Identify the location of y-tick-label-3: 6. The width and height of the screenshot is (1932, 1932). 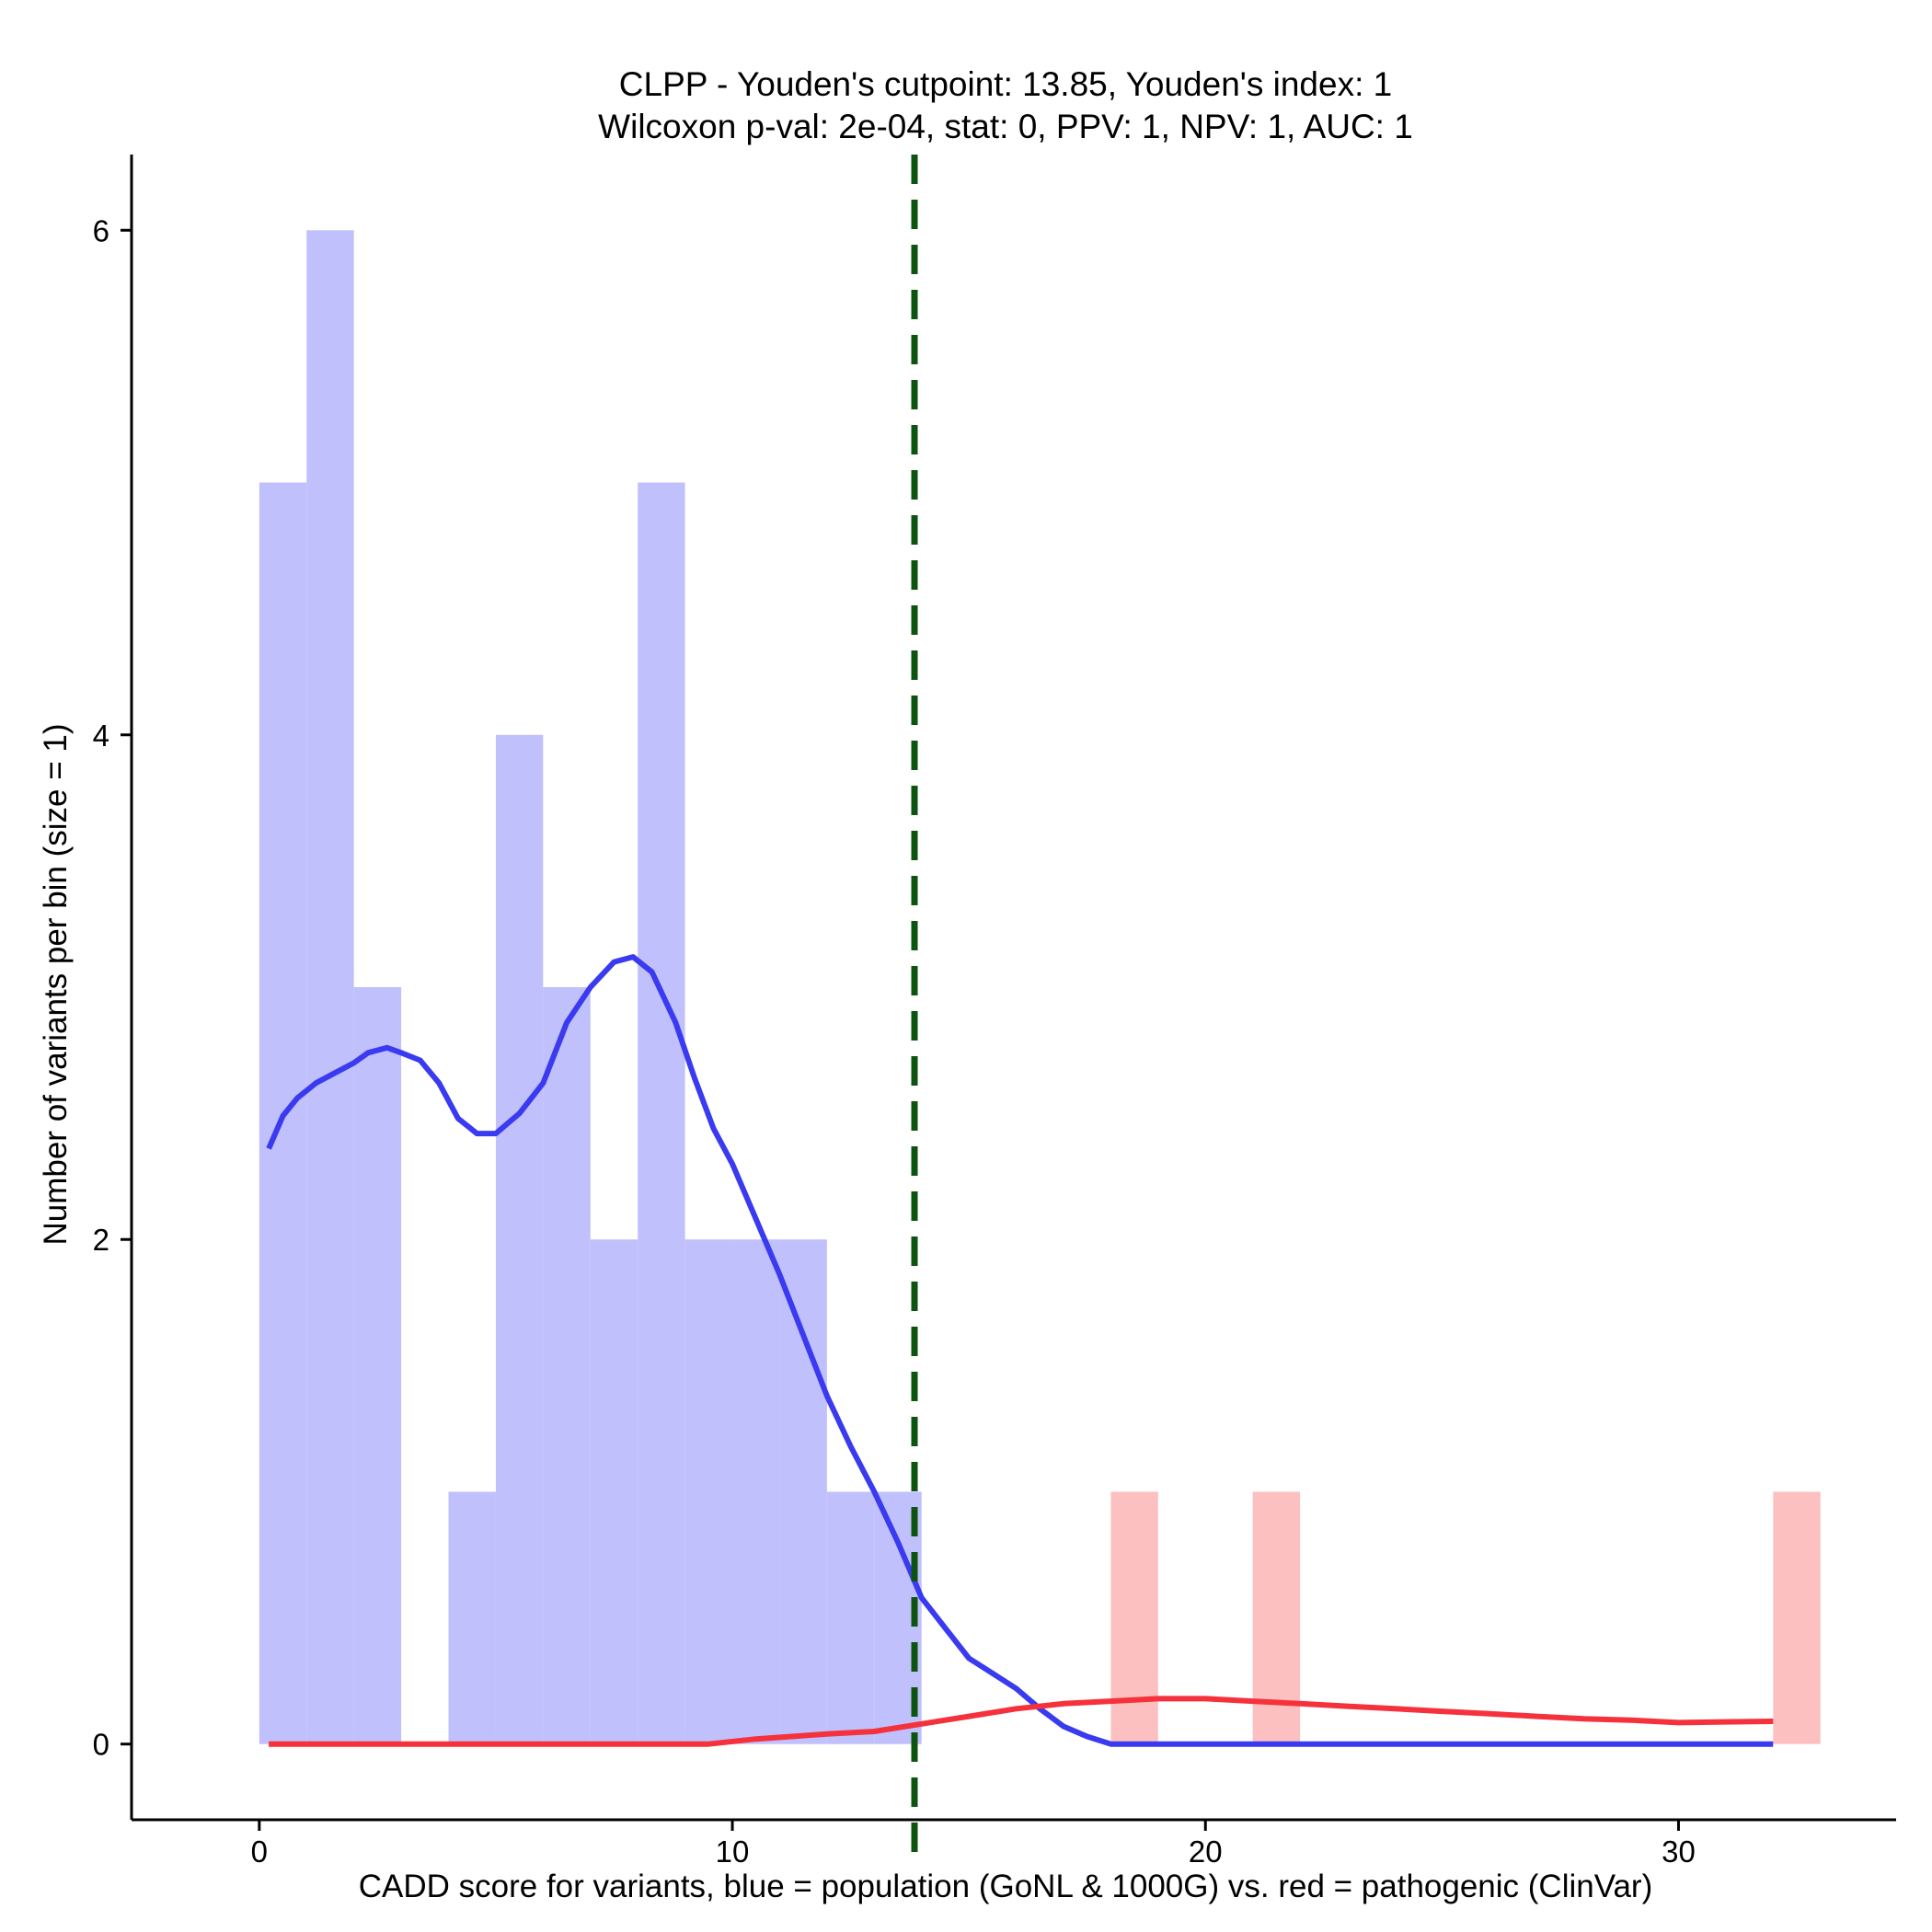
(101, 230).